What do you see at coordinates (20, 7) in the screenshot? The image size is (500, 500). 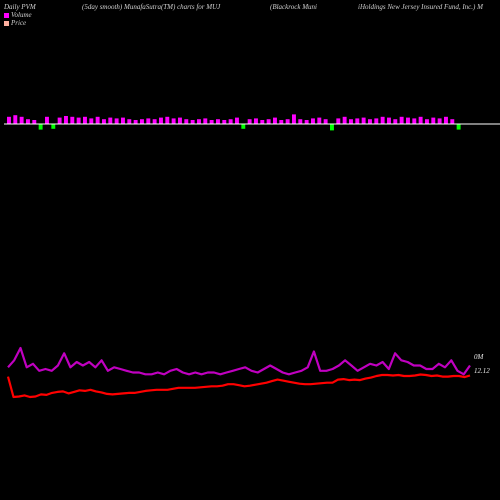 I see `header-left: Daily PVM` at bounding box center [20, 7].